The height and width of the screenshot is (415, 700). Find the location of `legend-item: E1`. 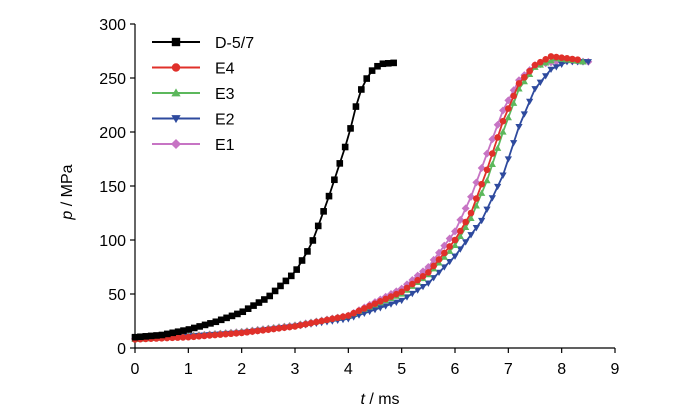

legend-item: E1 is located at coordinates (193, 145).